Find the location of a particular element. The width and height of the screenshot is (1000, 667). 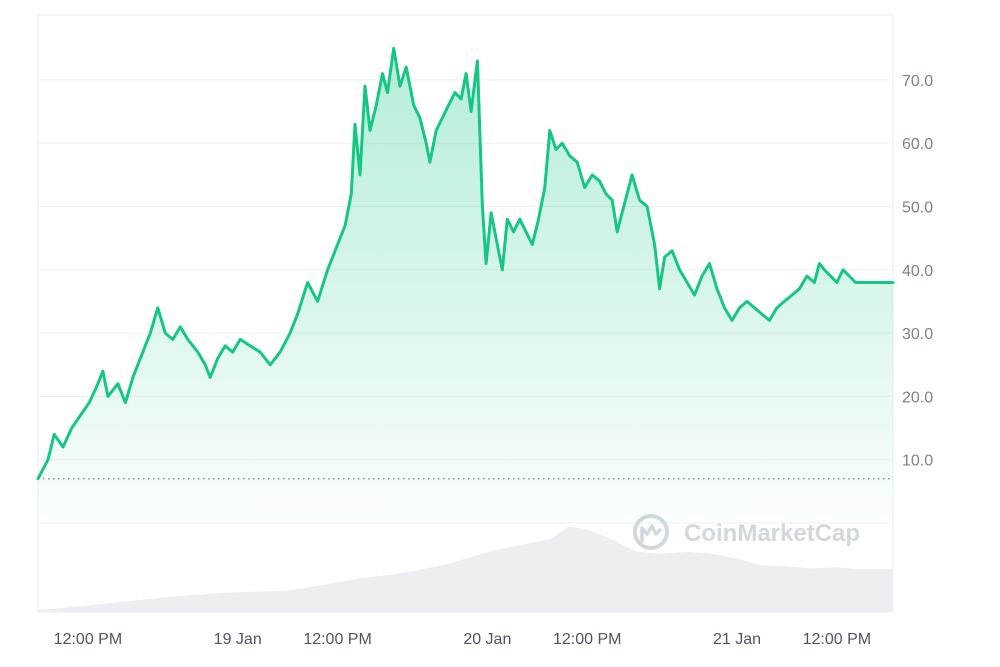

volume-area is located at coordinates (465, 569).